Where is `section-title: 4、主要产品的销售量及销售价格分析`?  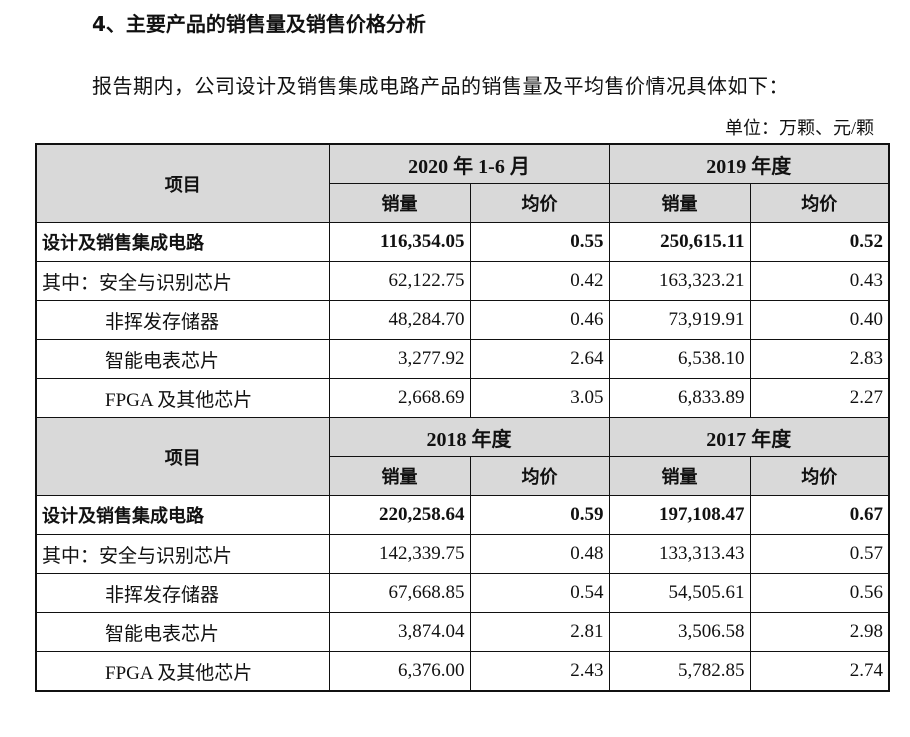
section-title: 4、主要产品的销售量及销售价格分析 is located at coordinates (259, 24).